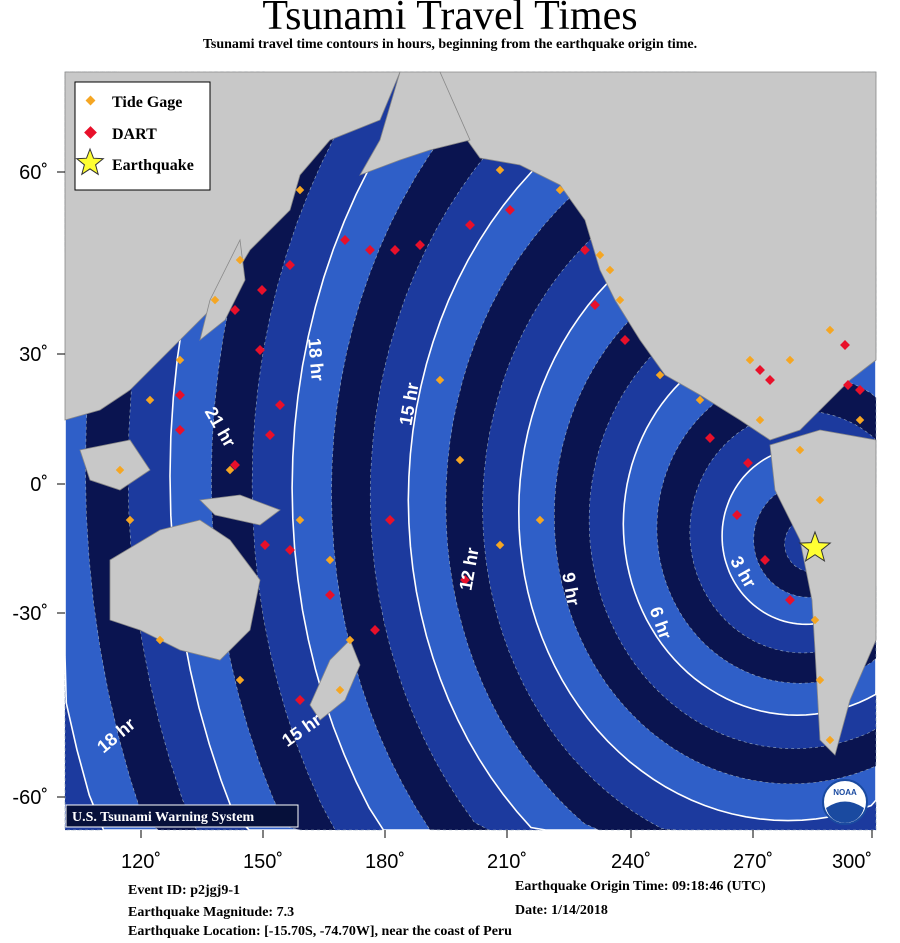 The height and width of the screenshot is (943, 900). What do you see at coordinates (211, 912) in the screenshot?
I see `earthquake-magnitude: Earthquake Magnitude: 7.3` at bounding box center [211, 912].